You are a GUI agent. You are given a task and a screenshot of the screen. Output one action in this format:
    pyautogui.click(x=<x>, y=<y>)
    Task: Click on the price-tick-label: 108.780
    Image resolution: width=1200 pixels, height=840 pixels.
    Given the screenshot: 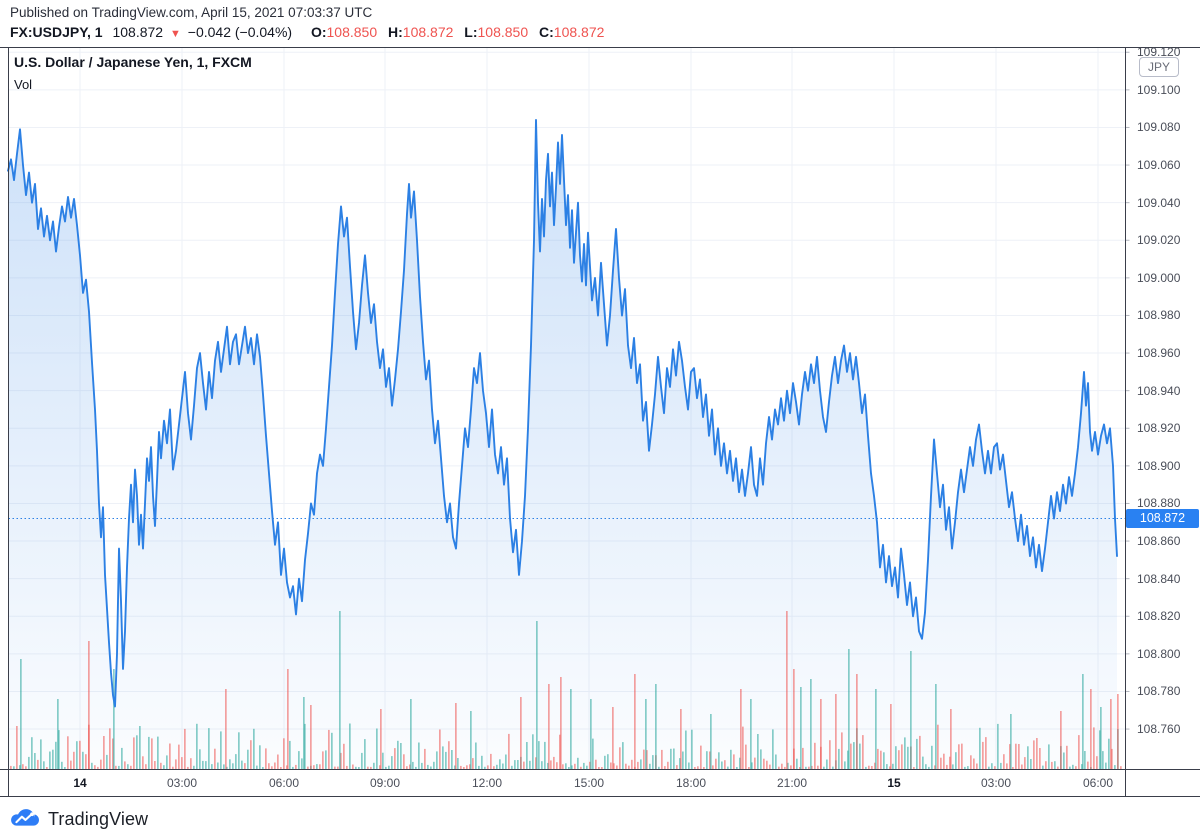 What is the action you would take?
    pyautogui.click(x=1159, y=691)
    